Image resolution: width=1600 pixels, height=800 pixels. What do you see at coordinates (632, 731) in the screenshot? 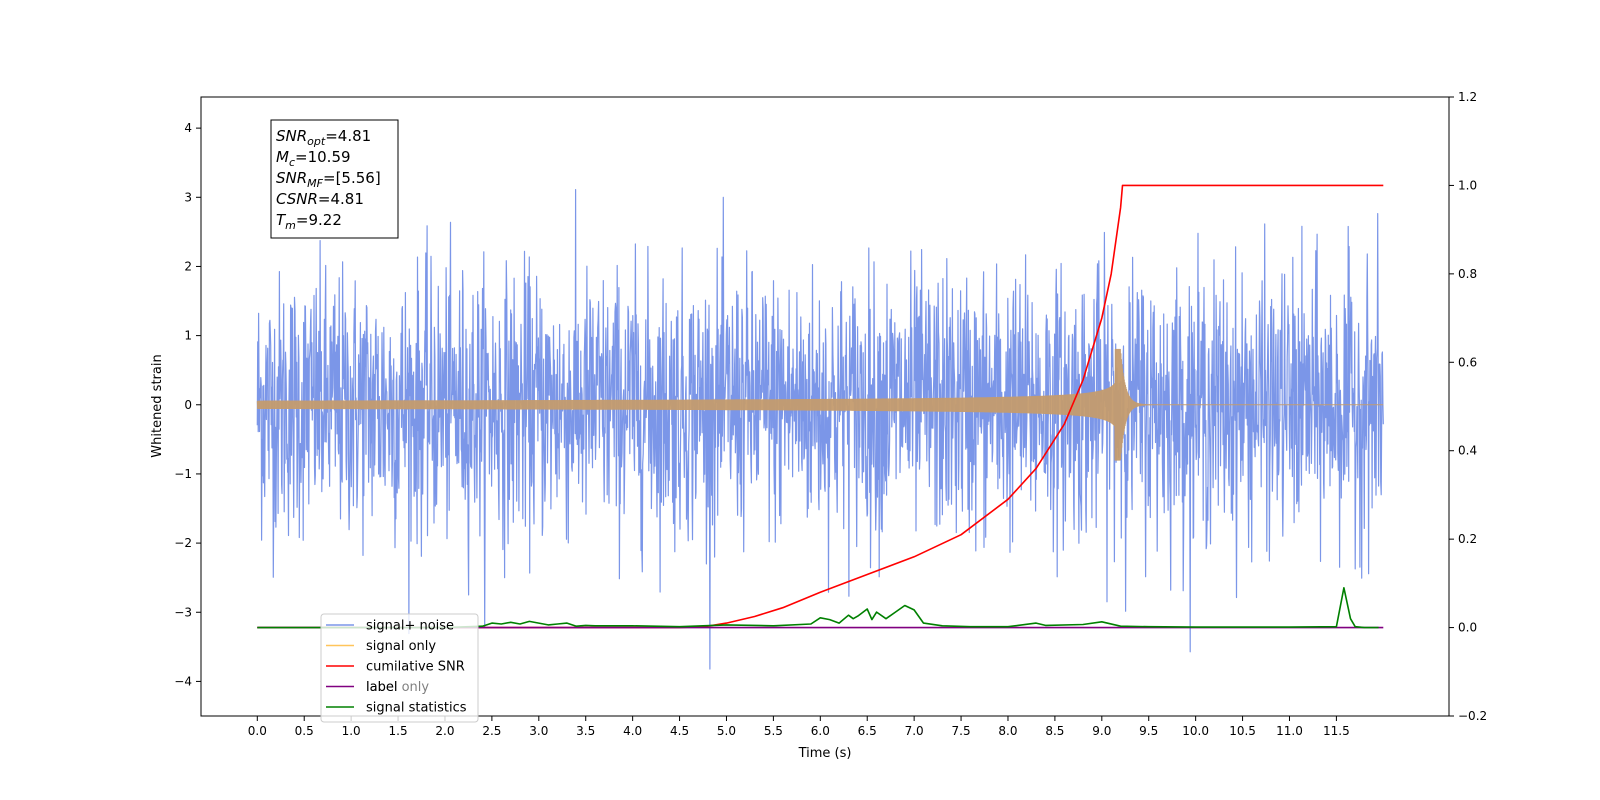
I see `x-tick-label: 4.0` at bounding box center [632, 731].